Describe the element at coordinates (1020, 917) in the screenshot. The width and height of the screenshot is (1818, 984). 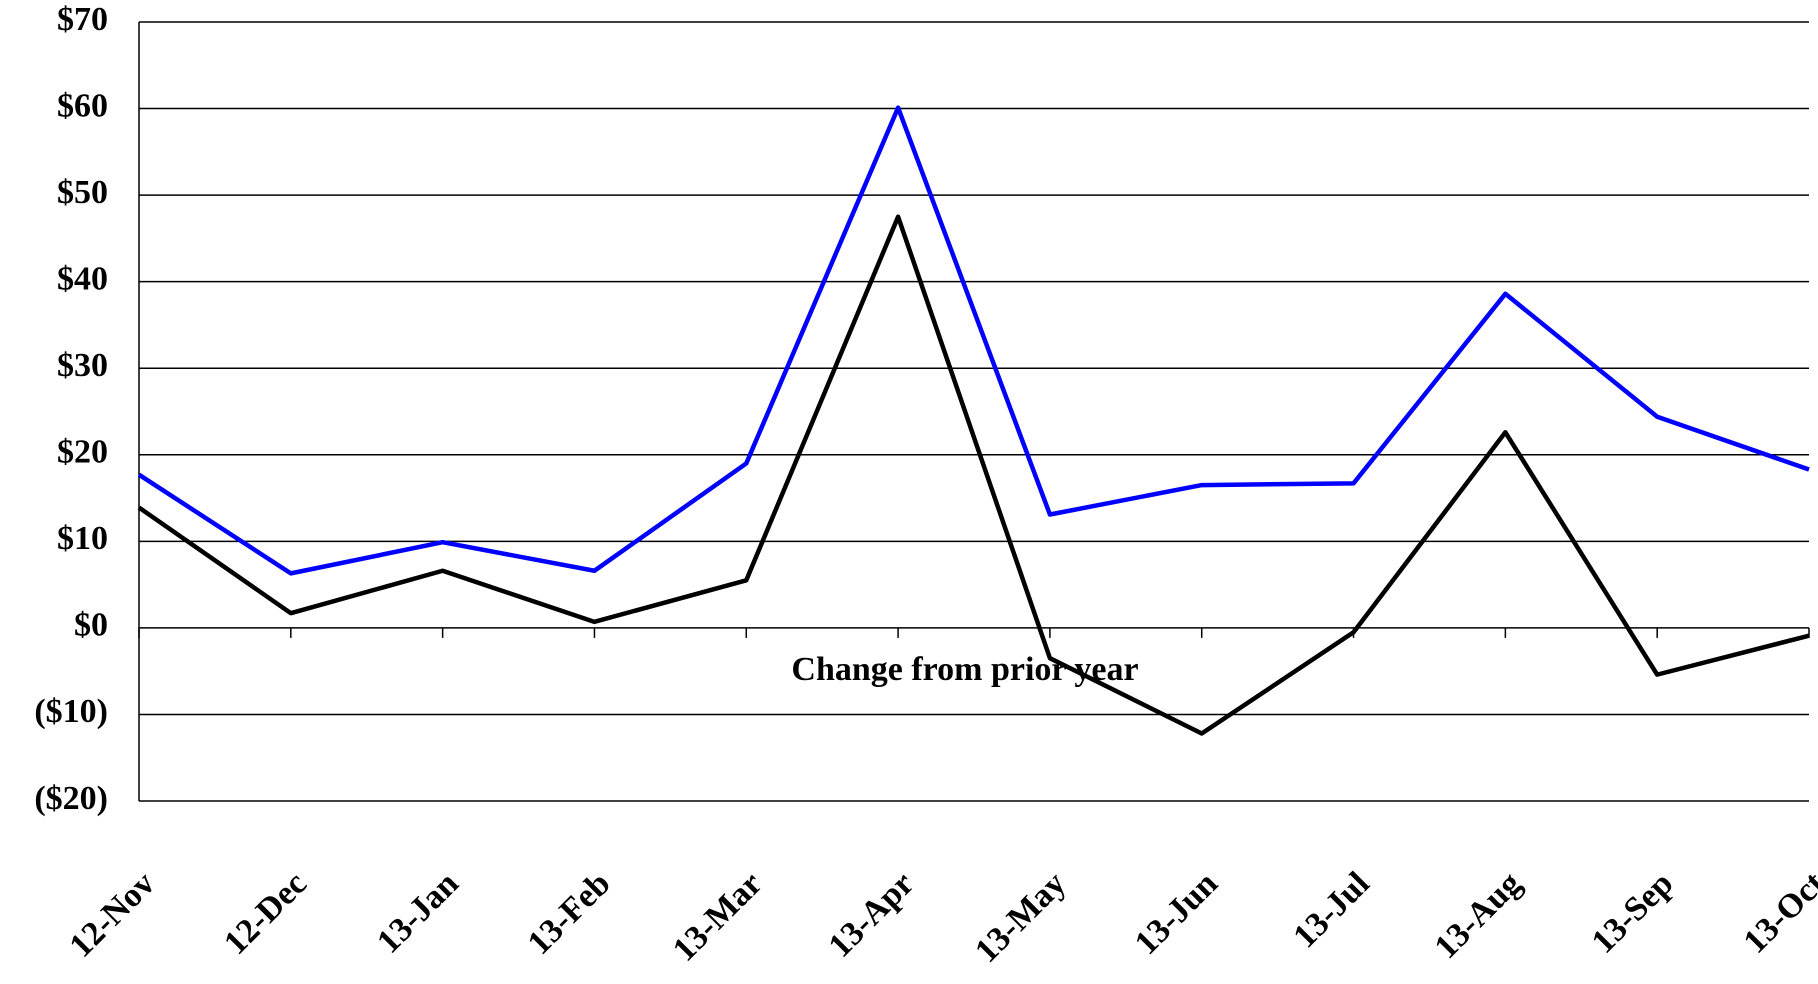
I see `x-tick-label: 13-May` at that location.